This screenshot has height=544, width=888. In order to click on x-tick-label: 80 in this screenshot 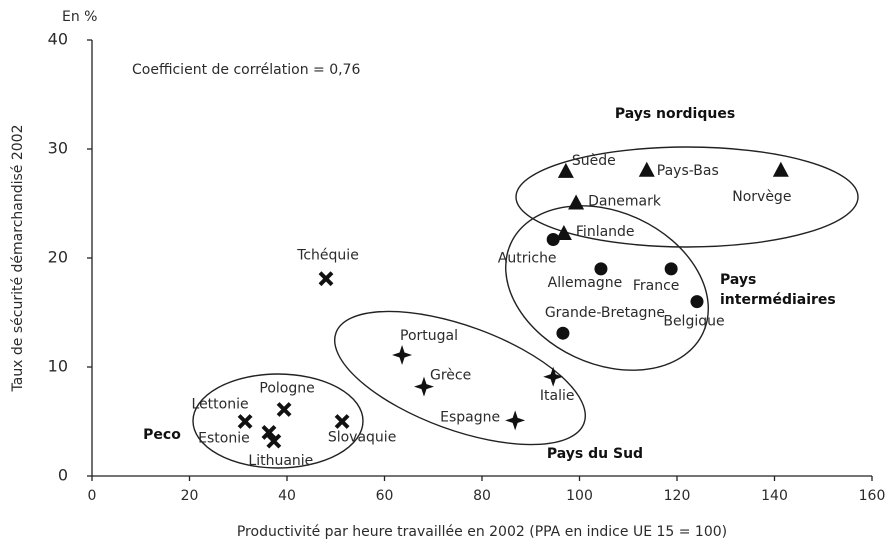, I will do `click(482, 496)`.